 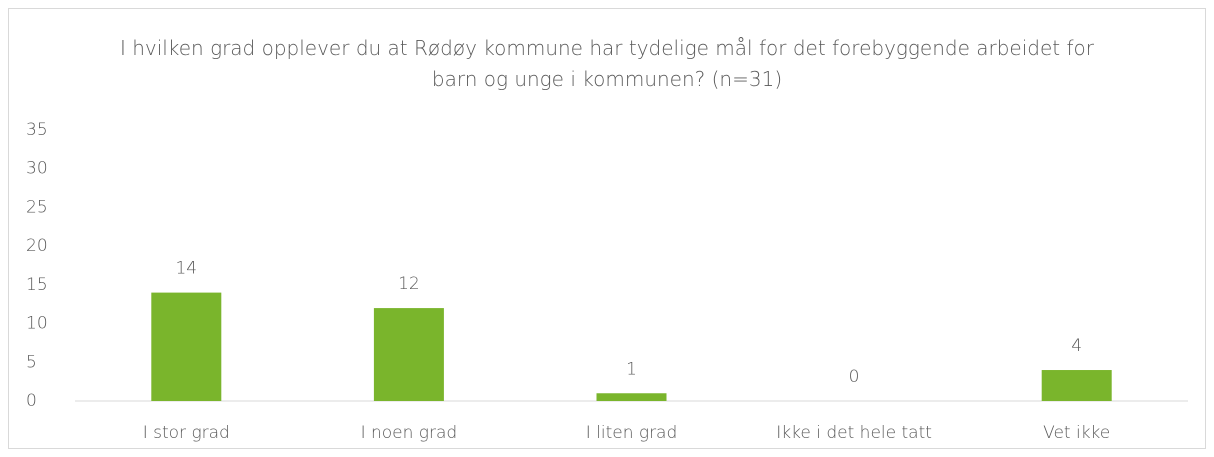 I want to click on y-tick-label: 0, so click(x=31, y=401).